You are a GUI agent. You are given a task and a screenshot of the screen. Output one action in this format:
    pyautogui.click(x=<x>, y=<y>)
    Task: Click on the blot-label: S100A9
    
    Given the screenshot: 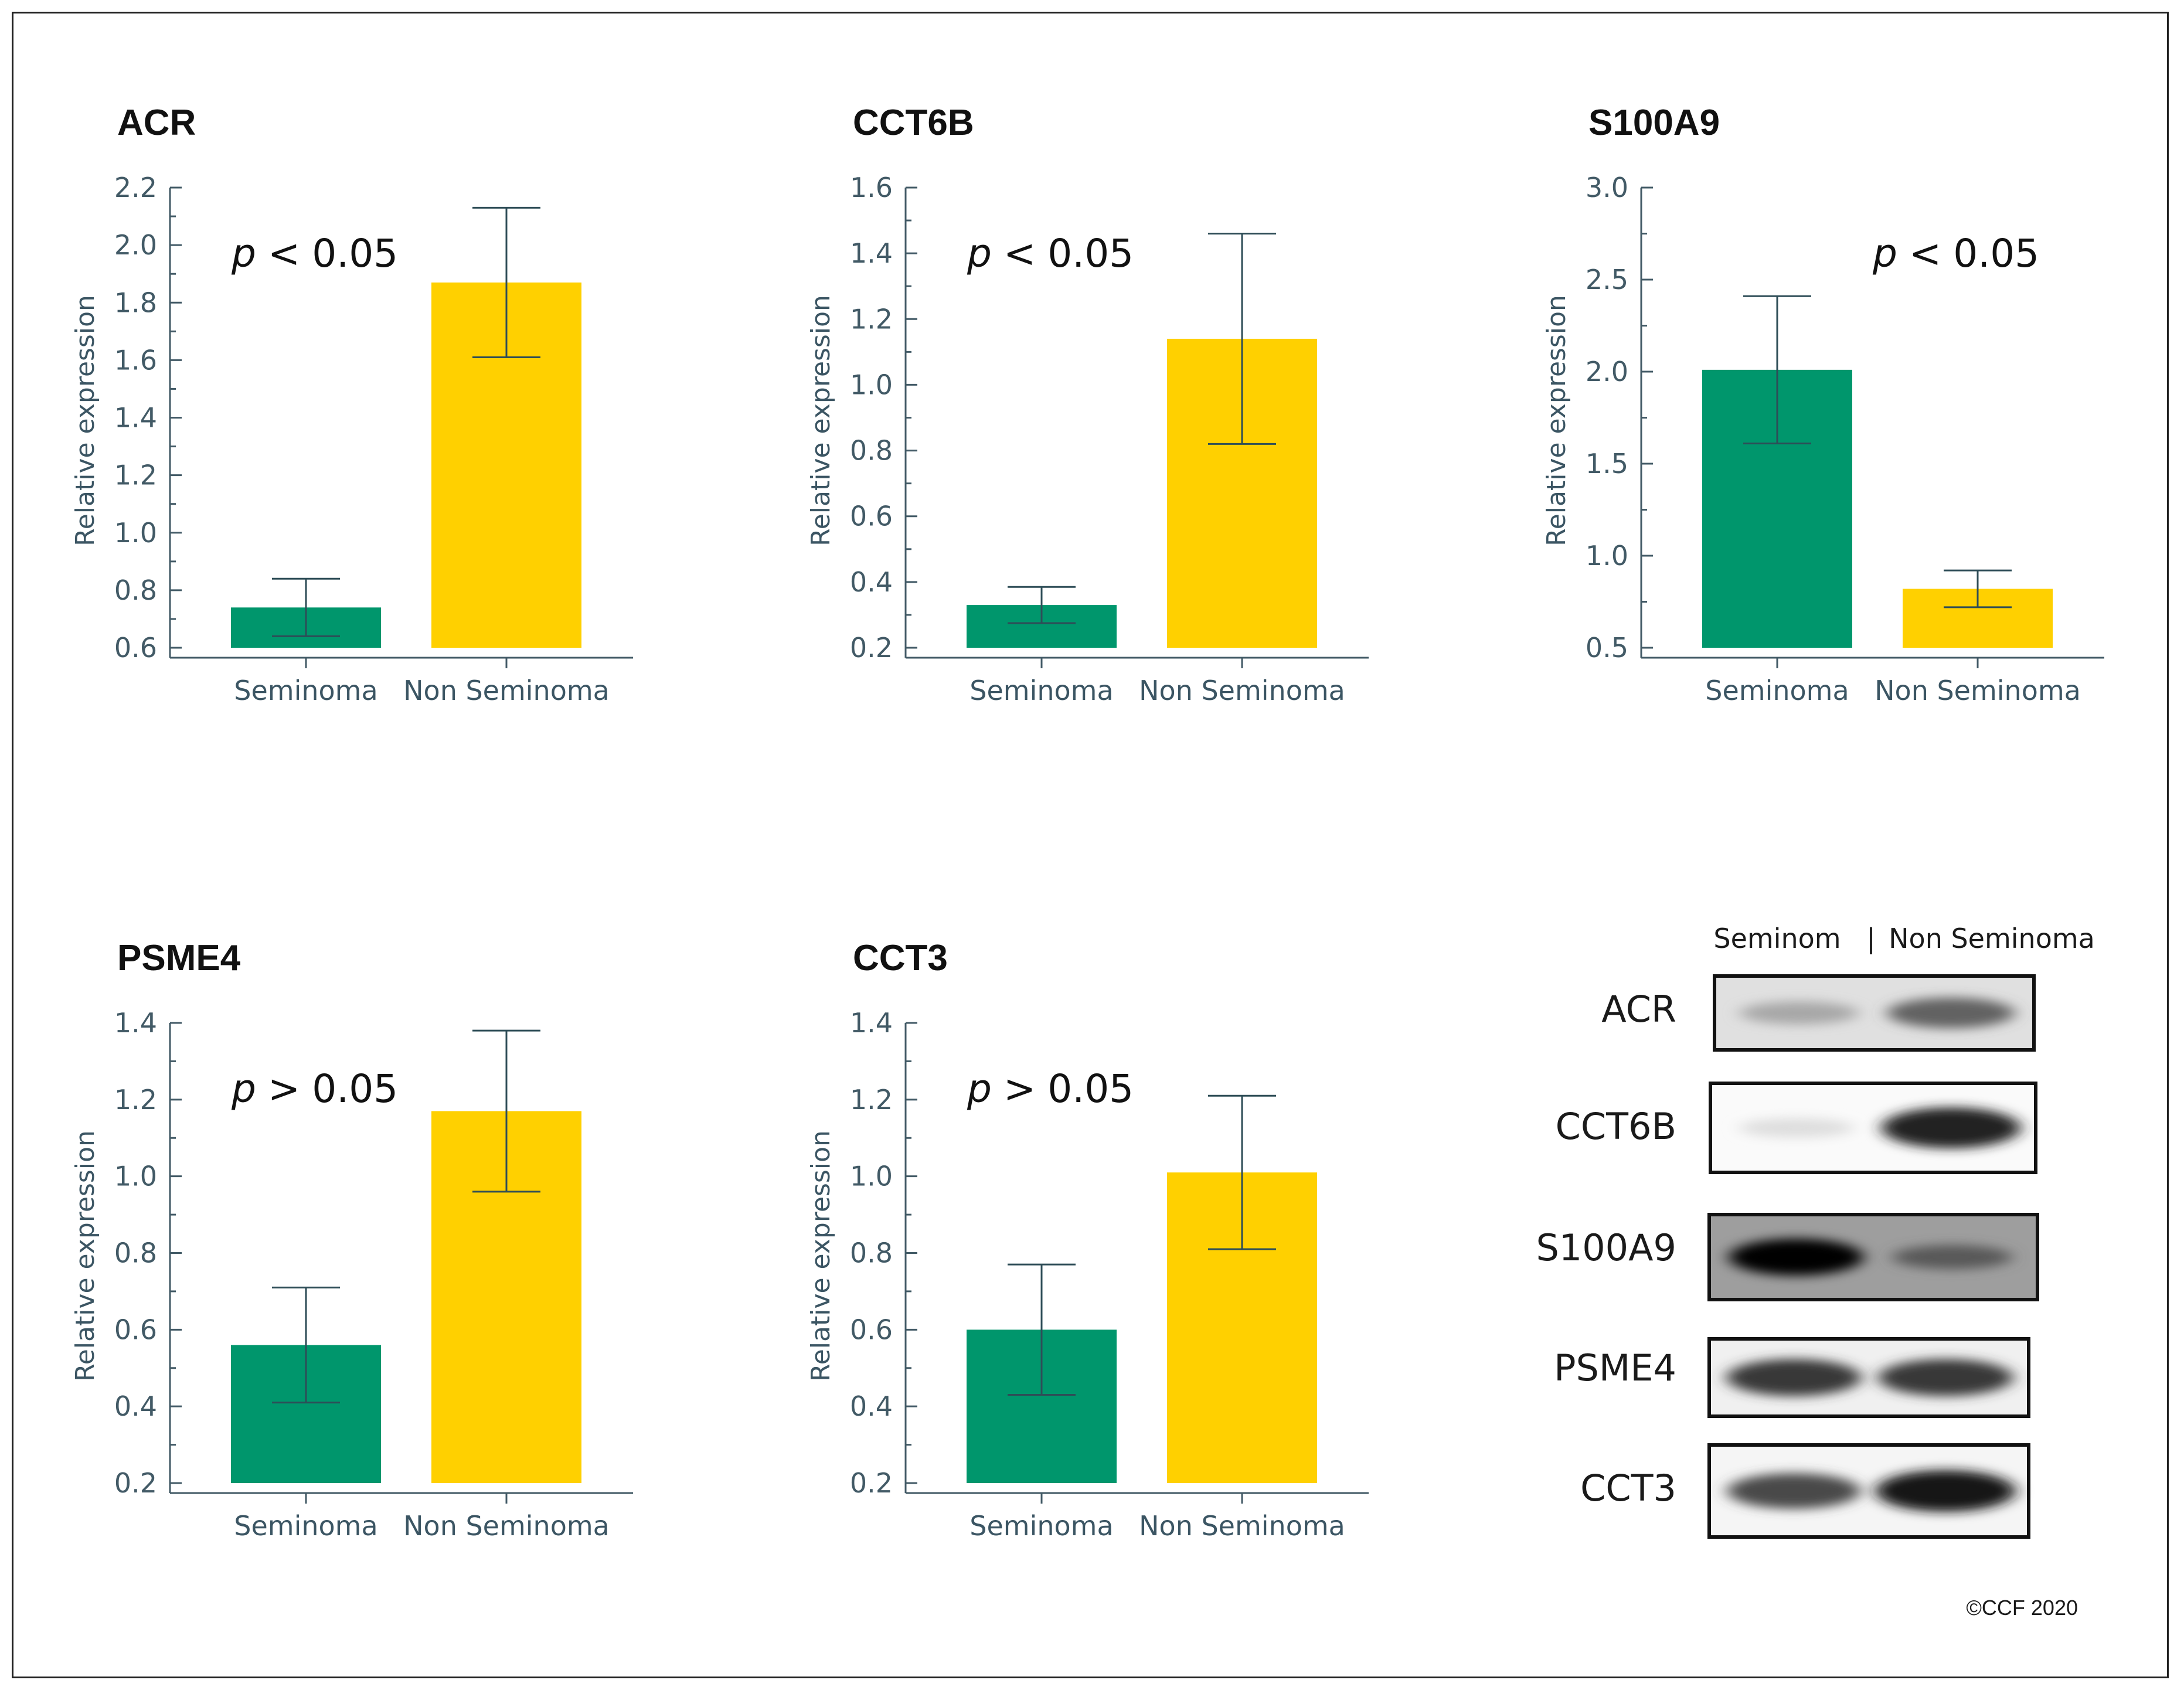 What is the action you would take?
    pyautogui.click(x=1606, y=1247)
    